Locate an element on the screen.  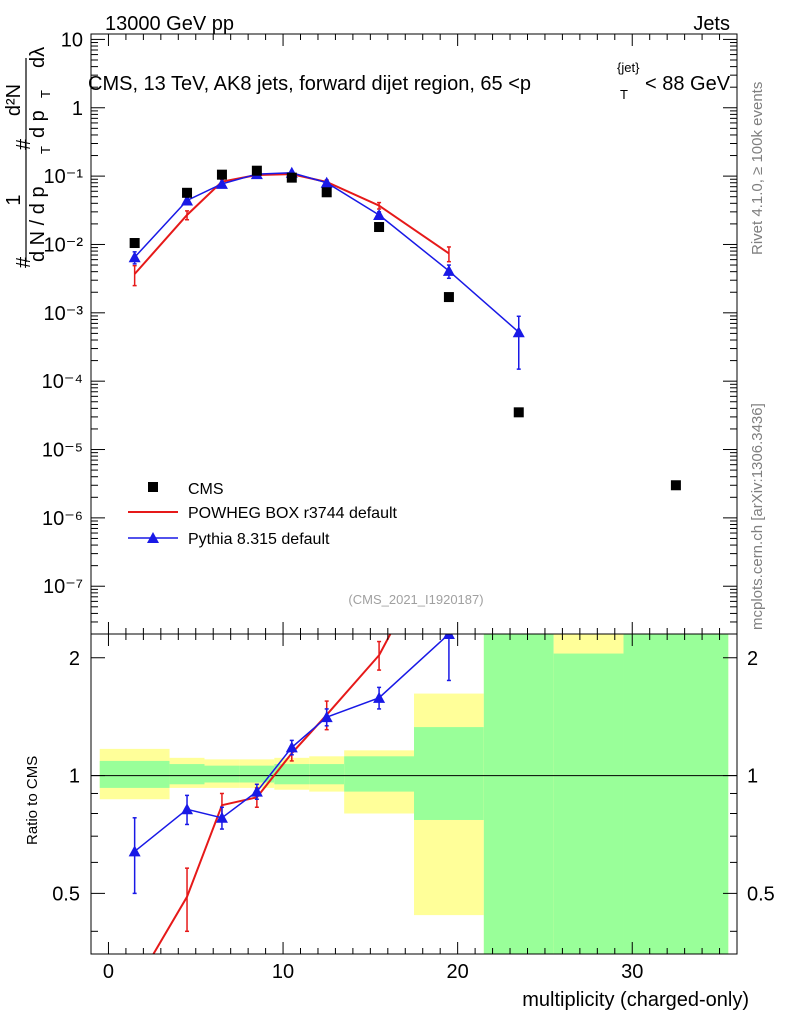
main-y-axis-label: # 1 d N / d p T # d²N d p T dλ is located at coordinates (28, 157).